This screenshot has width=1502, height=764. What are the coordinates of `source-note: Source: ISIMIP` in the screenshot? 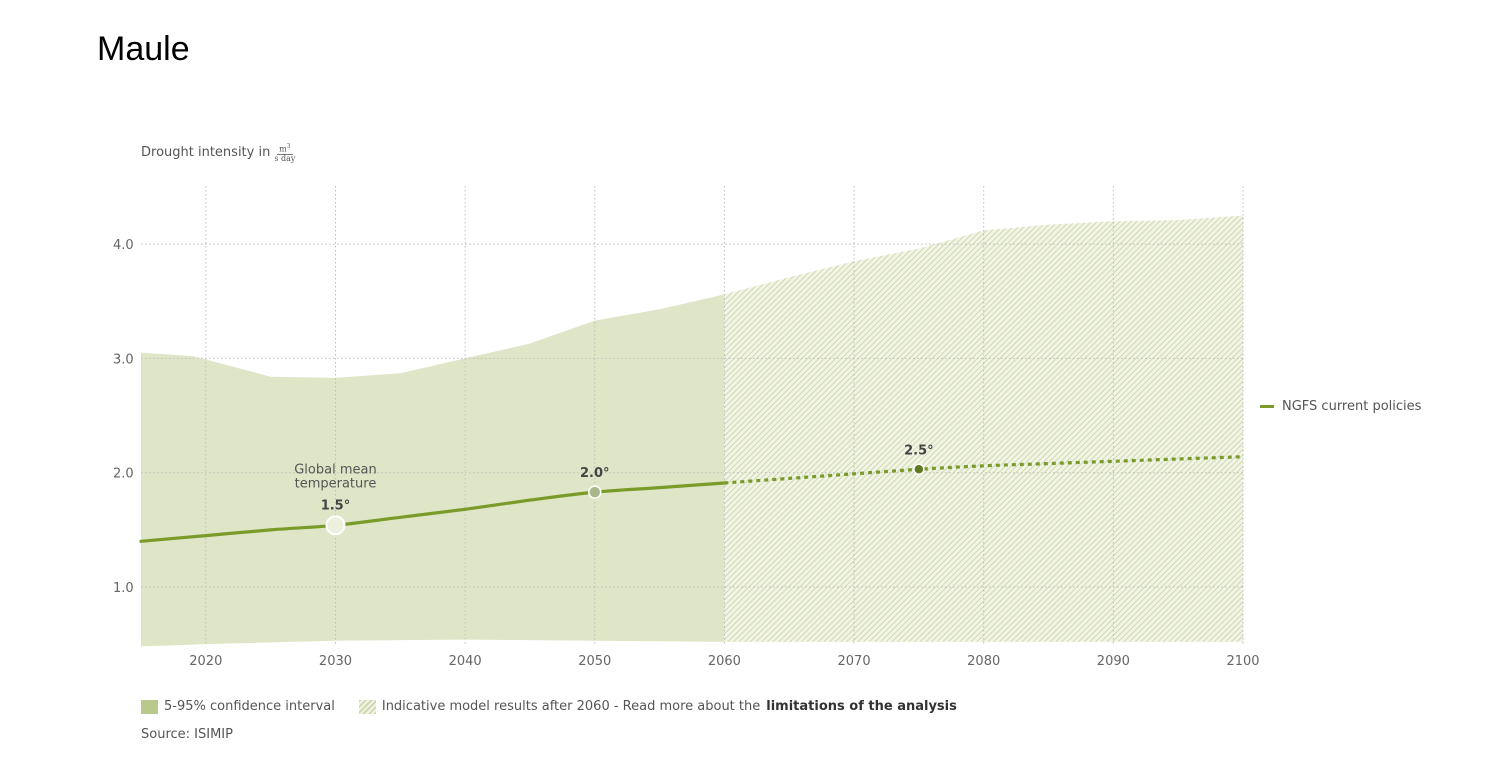 It's located at (187, 734).